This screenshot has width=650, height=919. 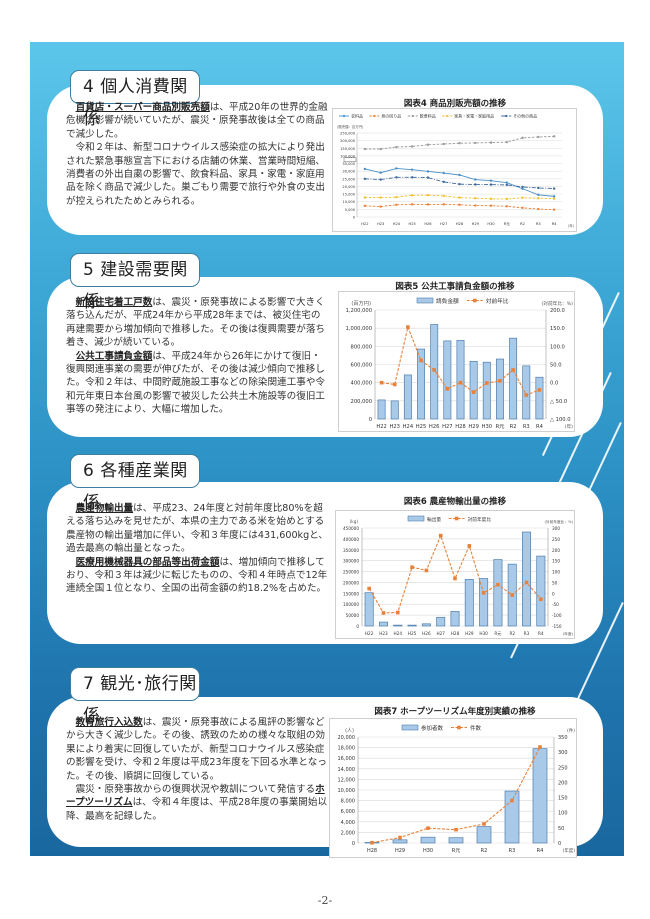 I want to click on svg-text: 350, so click(x=563, y=738).